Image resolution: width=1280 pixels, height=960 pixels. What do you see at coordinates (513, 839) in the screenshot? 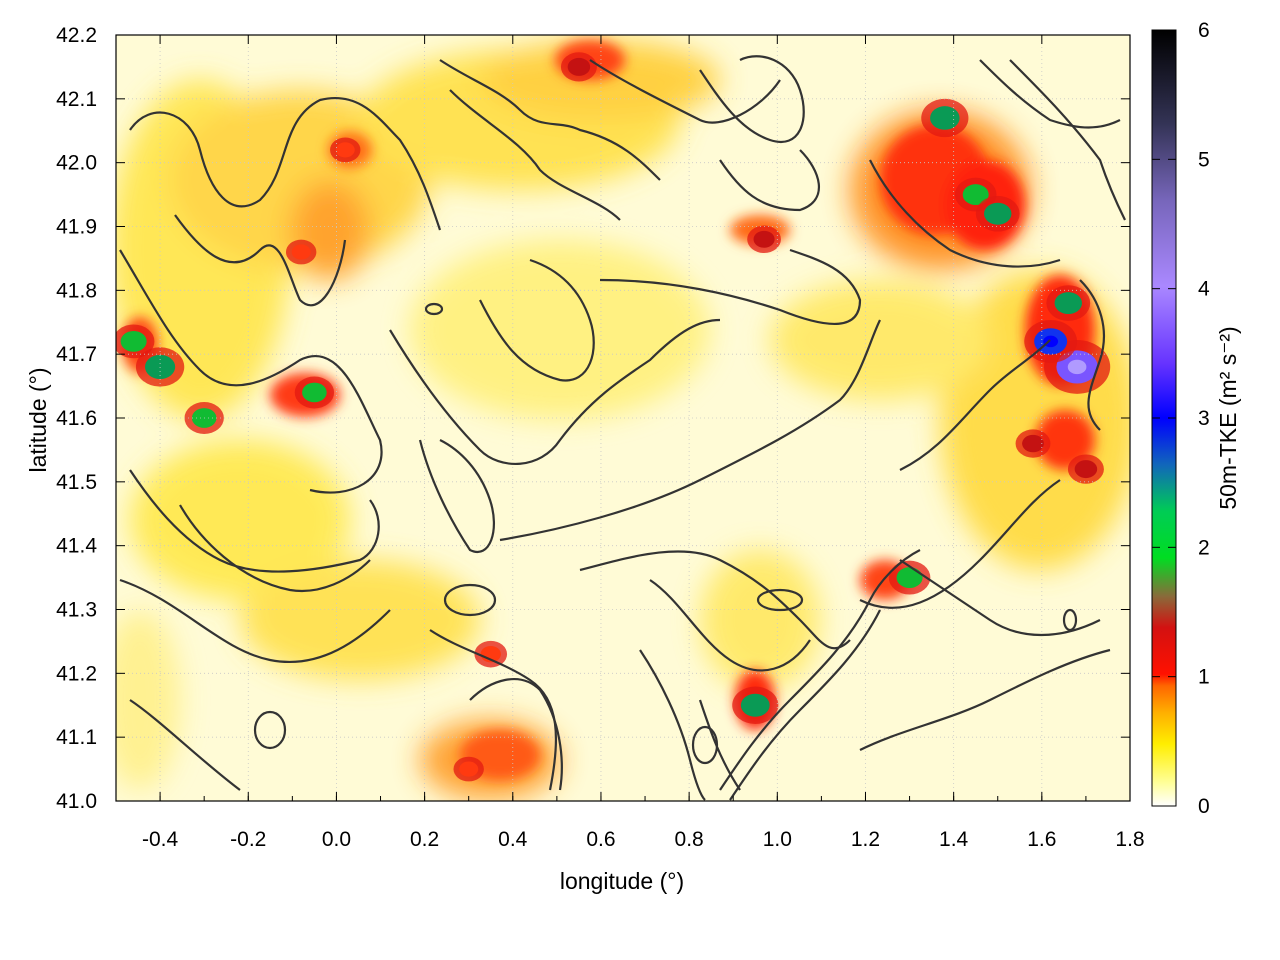
I see `x-tick-label: 0.4` at bounding box center [513, 839].